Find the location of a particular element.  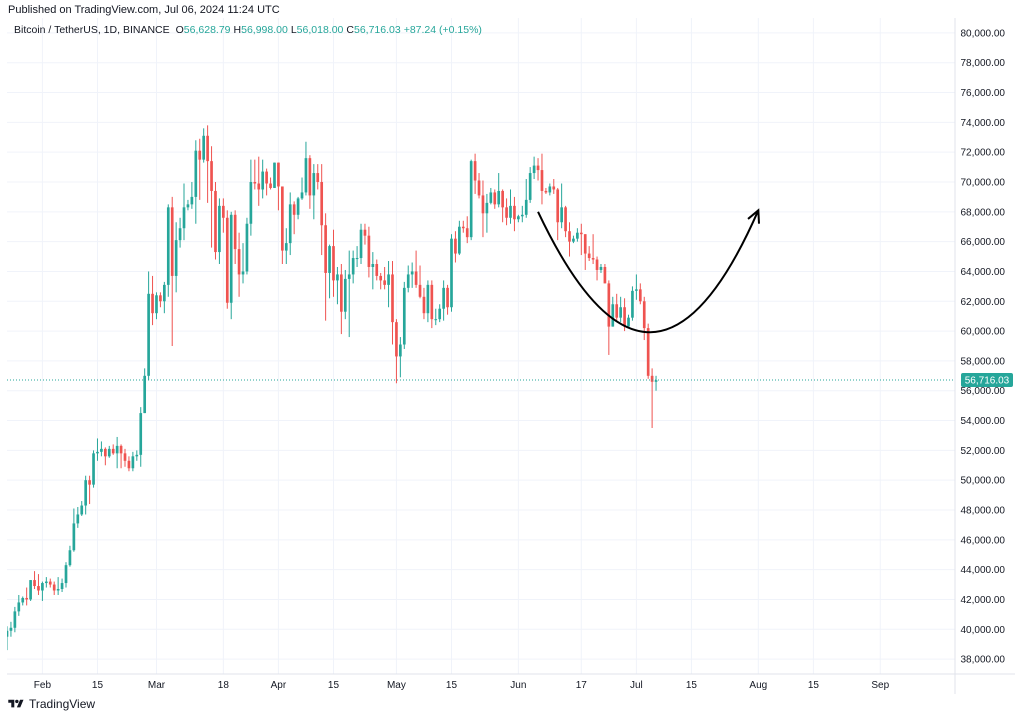

tradingview-logo-icon is located at coordinates (16, 704).